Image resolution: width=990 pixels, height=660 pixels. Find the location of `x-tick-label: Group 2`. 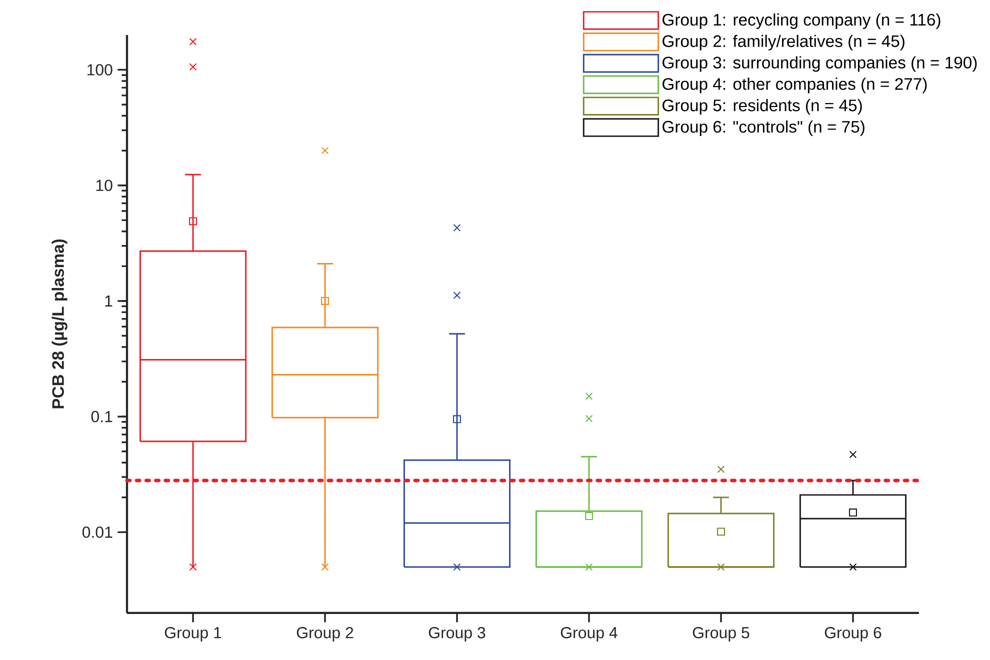

x-tick-label: Group 2 is located at coordinates (325, 634).